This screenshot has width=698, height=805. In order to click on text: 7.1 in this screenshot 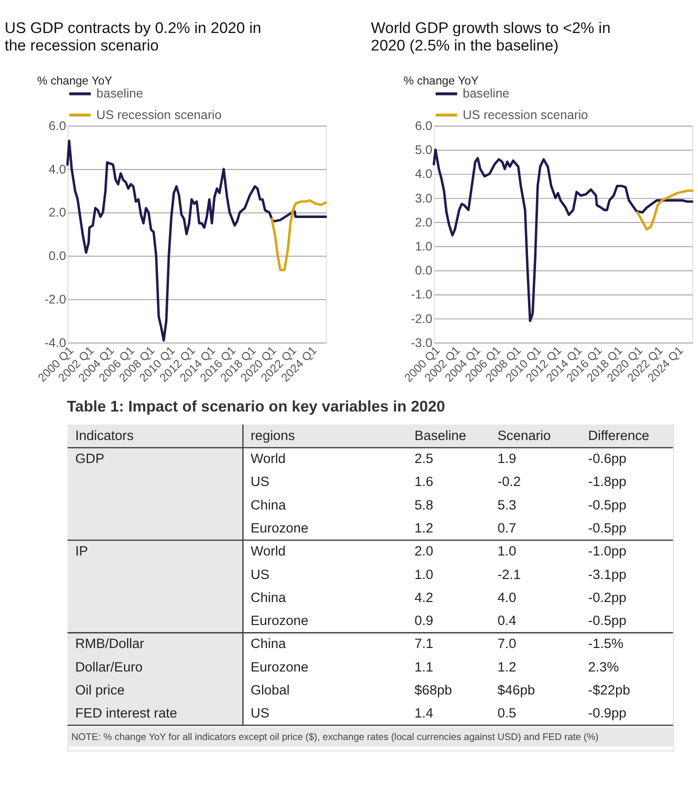, I will do `click(424, 644)`.